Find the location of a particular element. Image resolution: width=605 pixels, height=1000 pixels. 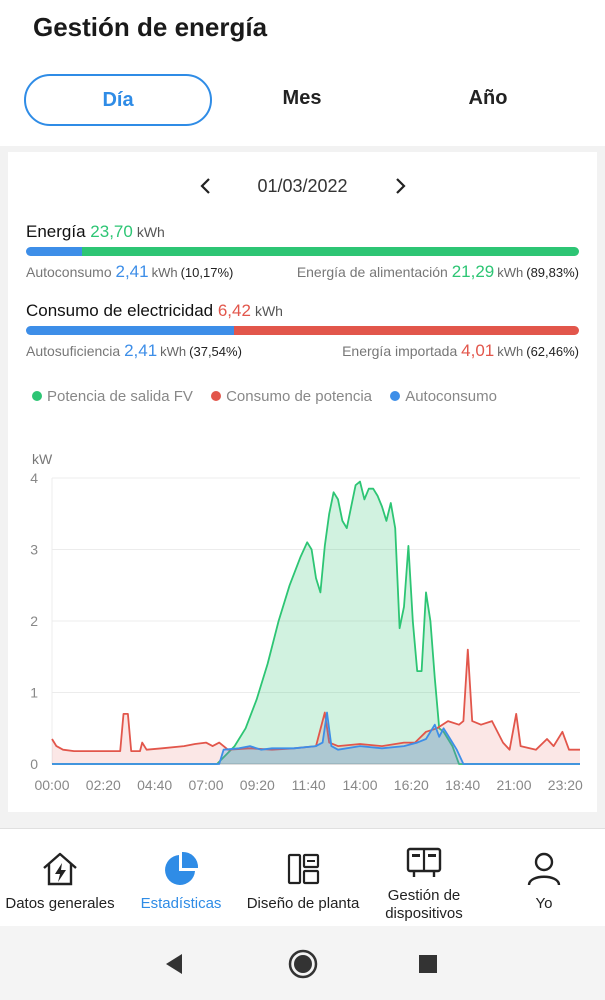

imported-energy-value: 4,01 is located at coordinates (478, 350).